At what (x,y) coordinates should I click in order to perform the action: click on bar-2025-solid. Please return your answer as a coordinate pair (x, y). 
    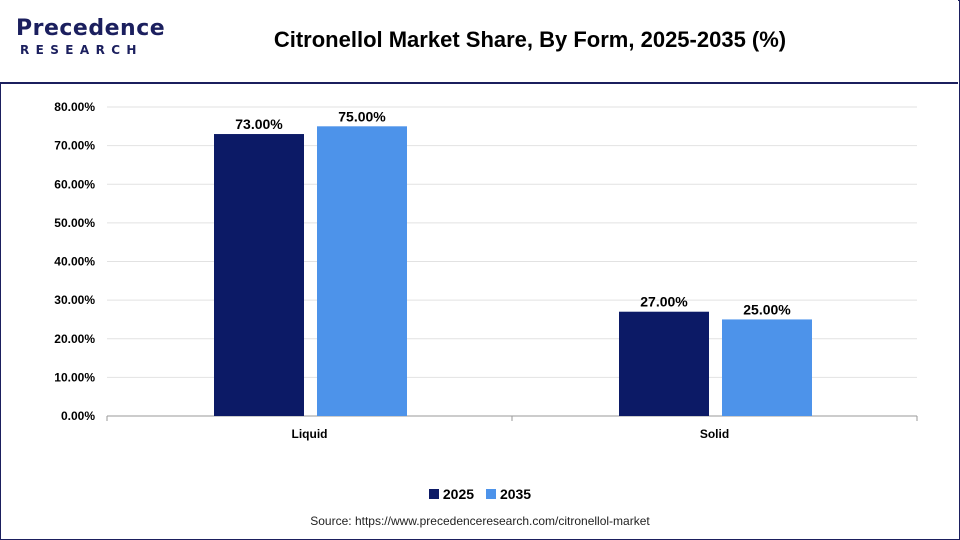
    Looking at the image, I should click on (664, 363).